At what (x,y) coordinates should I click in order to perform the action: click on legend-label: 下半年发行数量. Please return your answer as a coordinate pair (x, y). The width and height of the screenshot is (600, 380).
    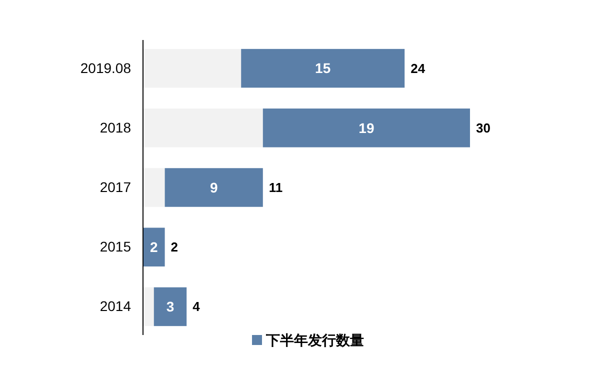
    Looking at the image, I should click on (314, 340).